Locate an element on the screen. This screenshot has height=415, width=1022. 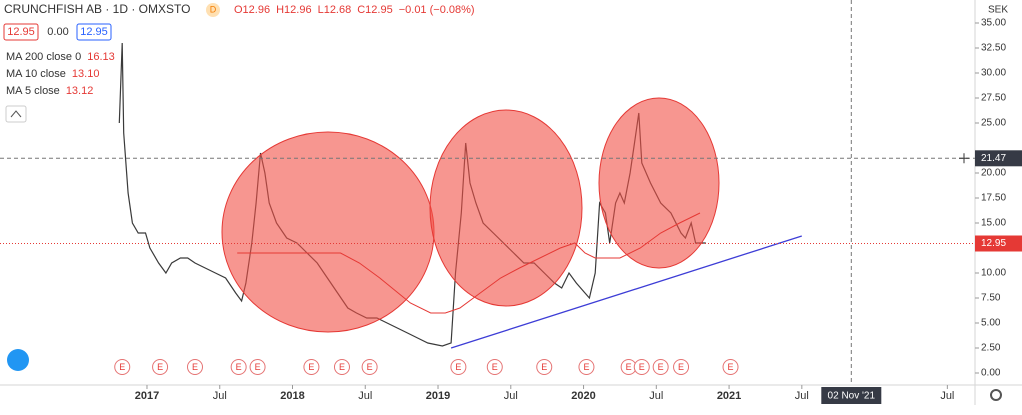
crosshair-y-label: 21.47 is located at coordinates (993, 158).